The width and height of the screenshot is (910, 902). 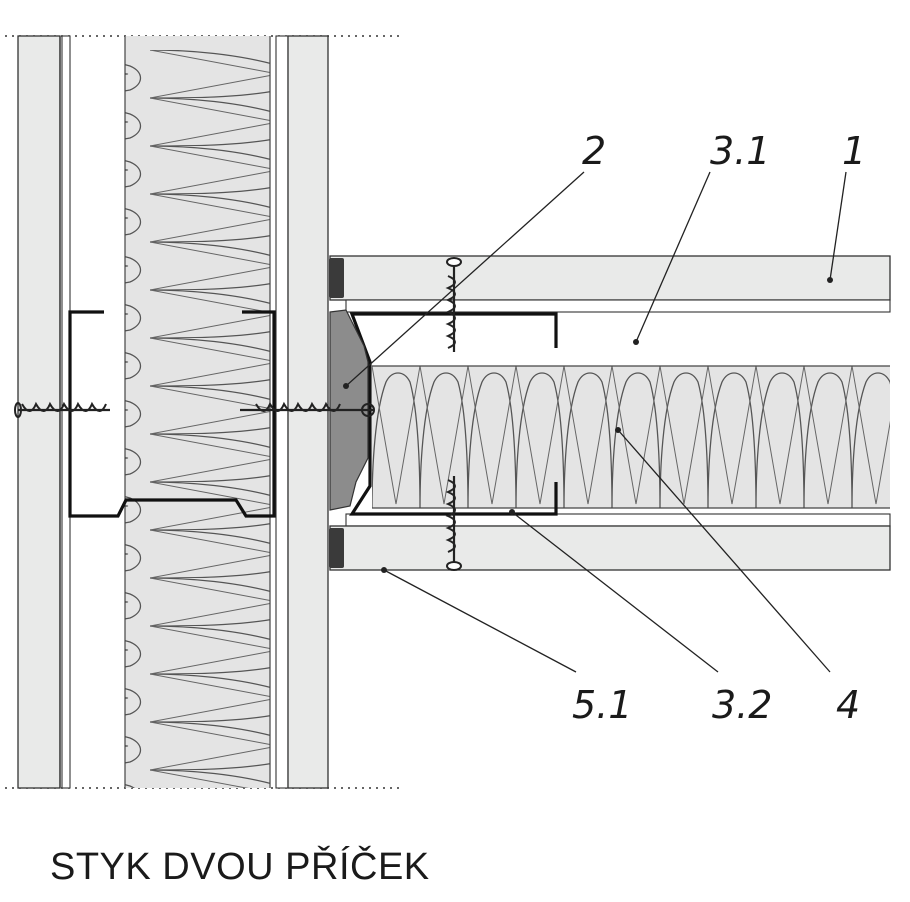 I want to click on vertical-insulation-fill-pattern, so click(x=197, y=419).